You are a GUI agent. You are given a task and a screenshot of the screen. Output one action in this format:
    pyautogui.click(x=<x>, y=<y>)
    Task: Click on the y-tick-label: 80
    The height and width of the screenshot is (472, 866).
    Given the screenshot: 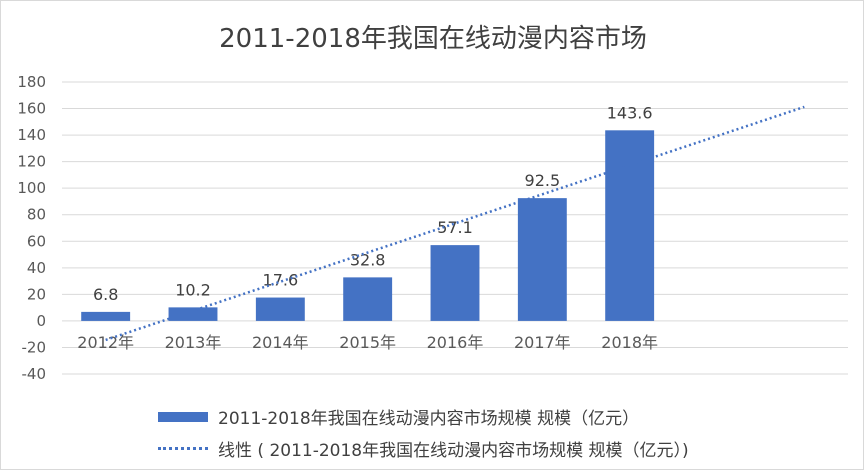 What is the action you would take?
    pyautogui.click(x=36, y=215)
    